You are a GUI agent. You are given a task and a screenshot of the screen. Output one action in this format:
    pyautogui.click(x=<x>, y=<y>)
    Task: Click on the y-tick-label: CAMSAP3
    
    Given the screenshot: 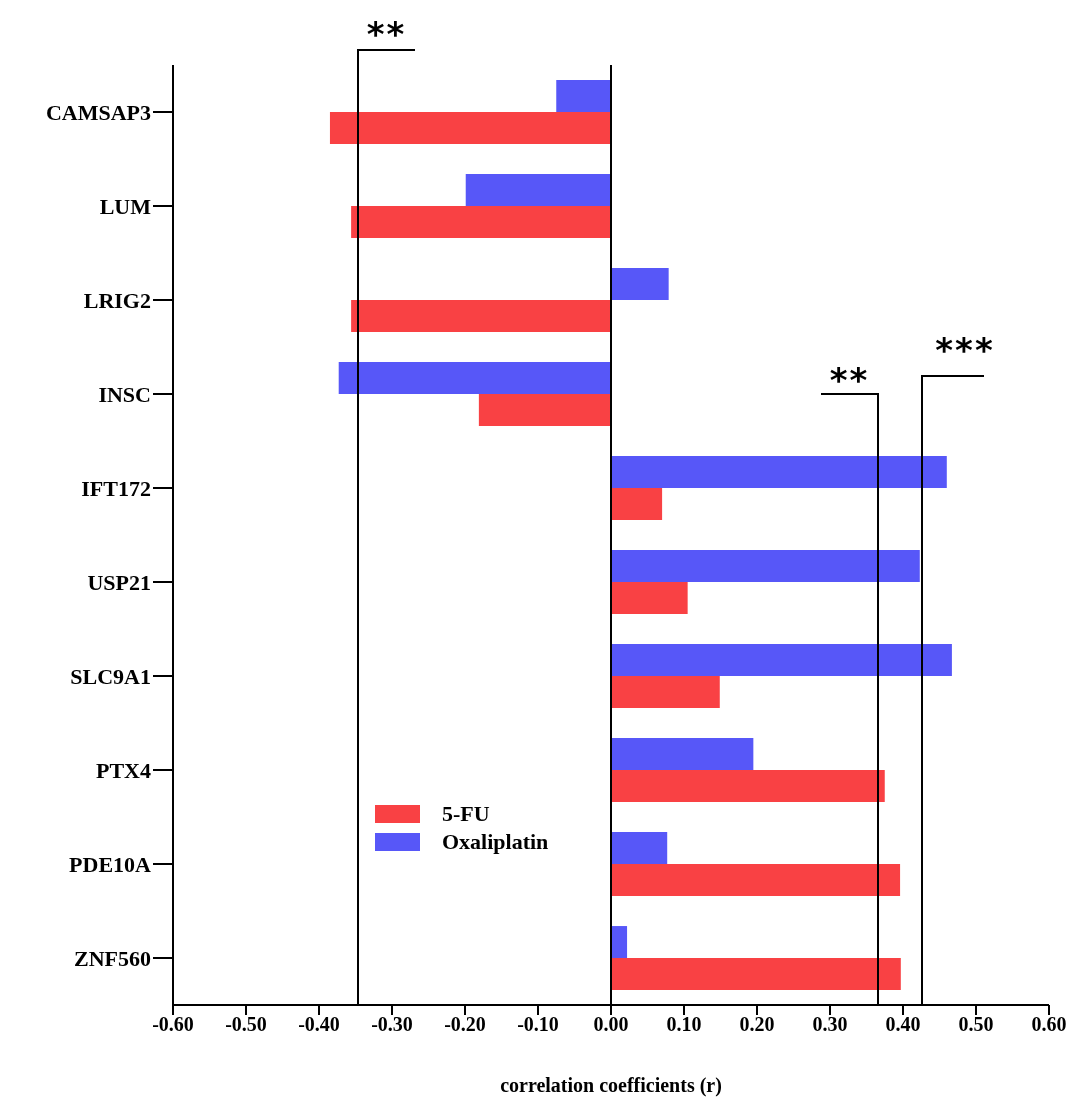 What is the action you would take?
    pyautogui.click(x=98, y=112)
    